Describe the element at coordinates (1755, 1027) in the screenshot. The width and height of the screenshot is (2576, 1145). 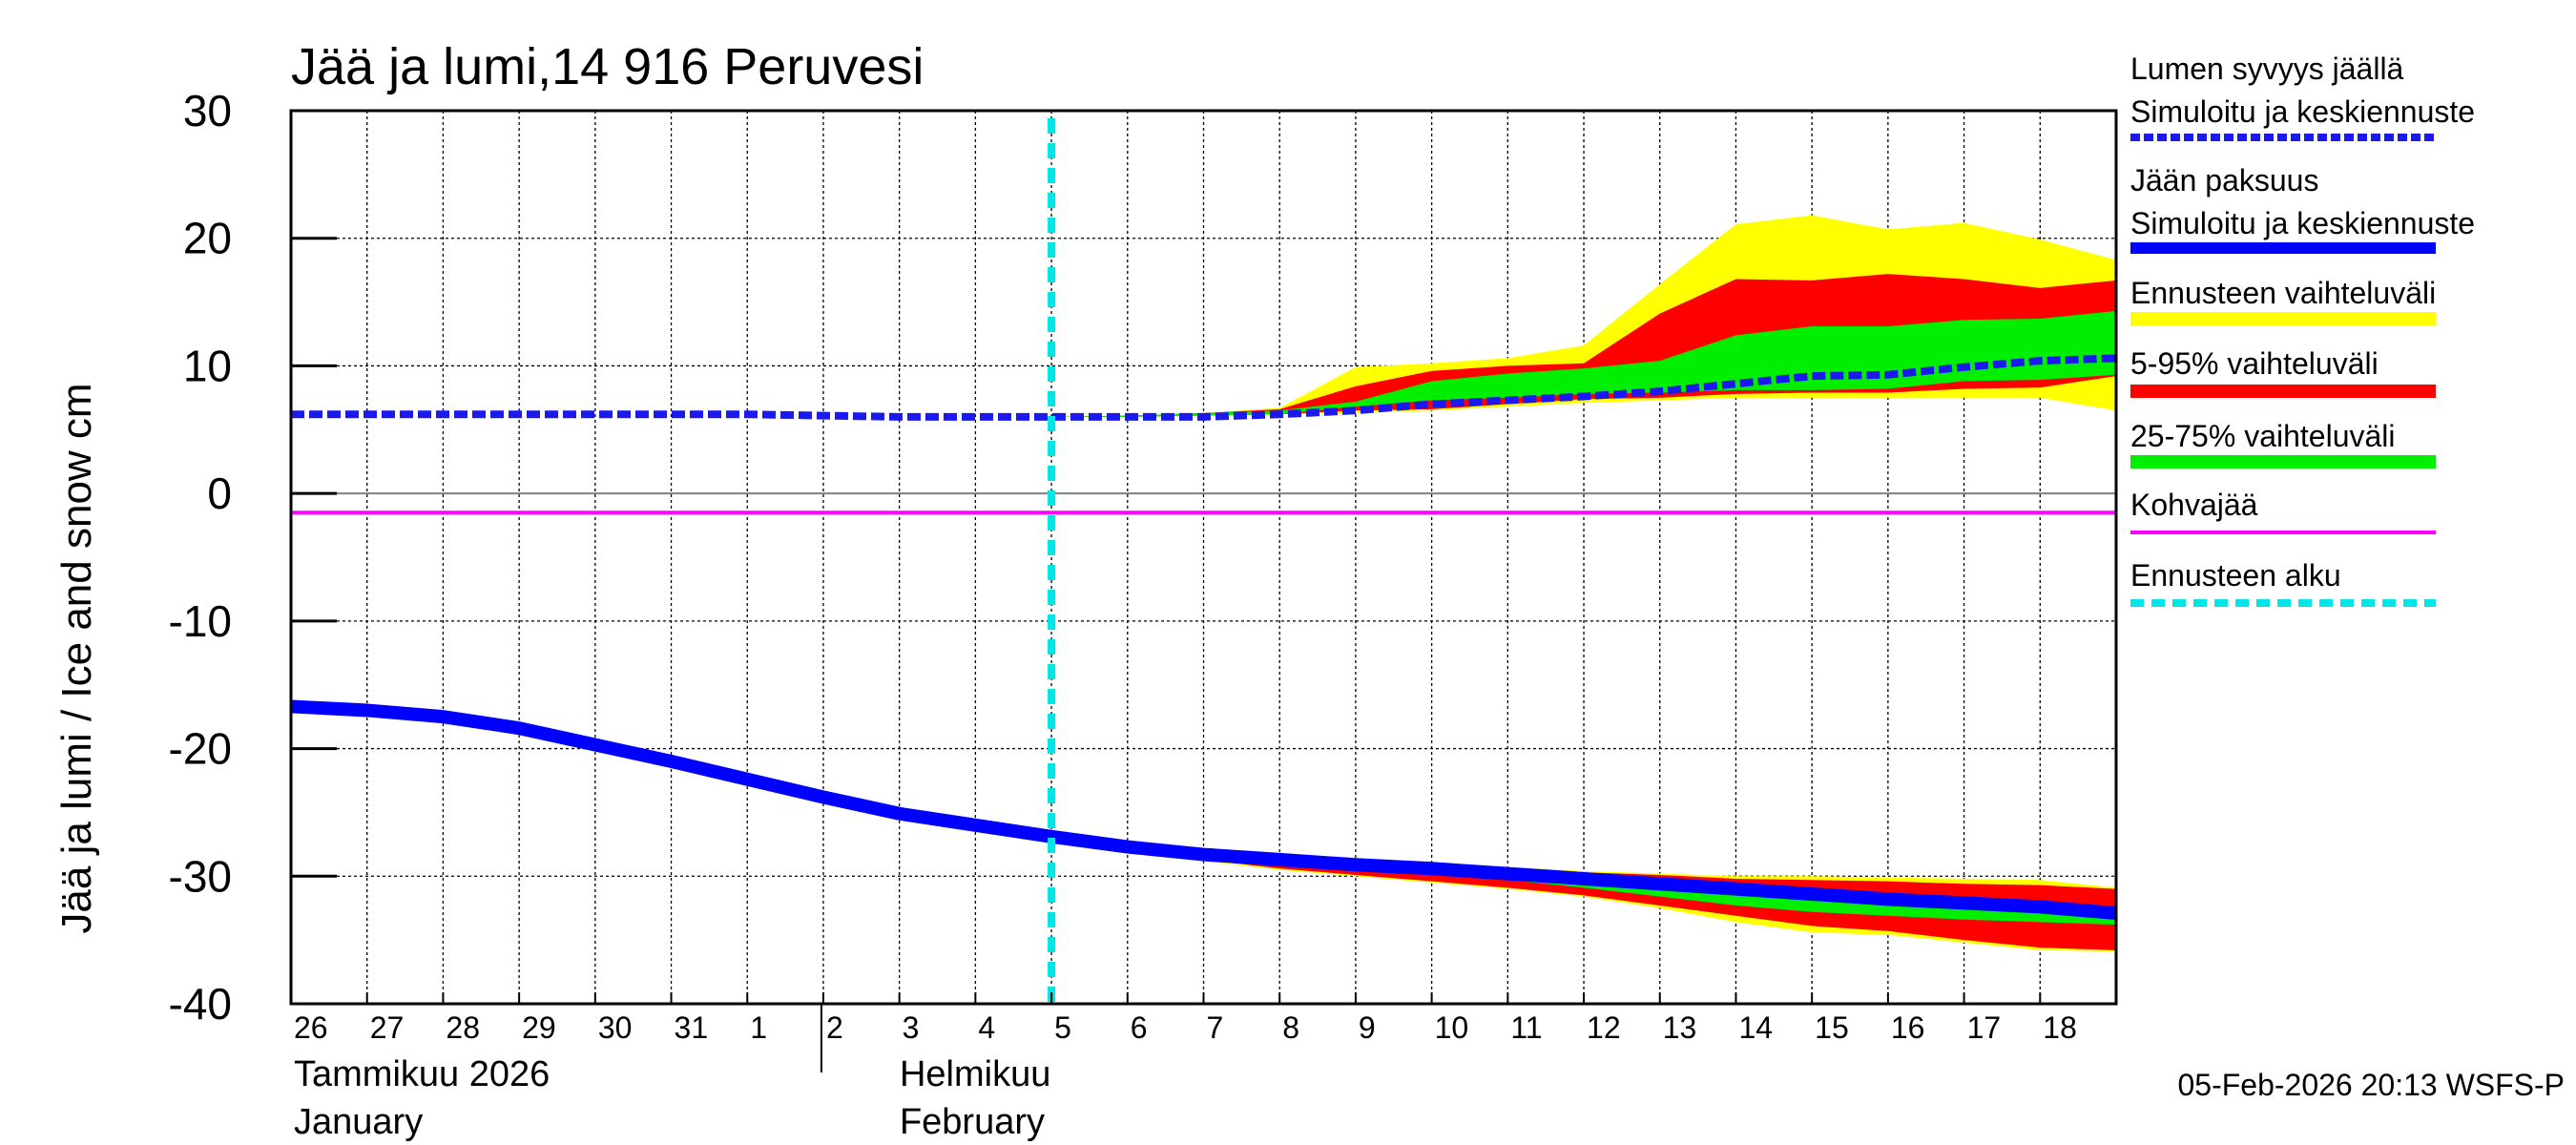
I see `x-tick-label: 14` at that location.